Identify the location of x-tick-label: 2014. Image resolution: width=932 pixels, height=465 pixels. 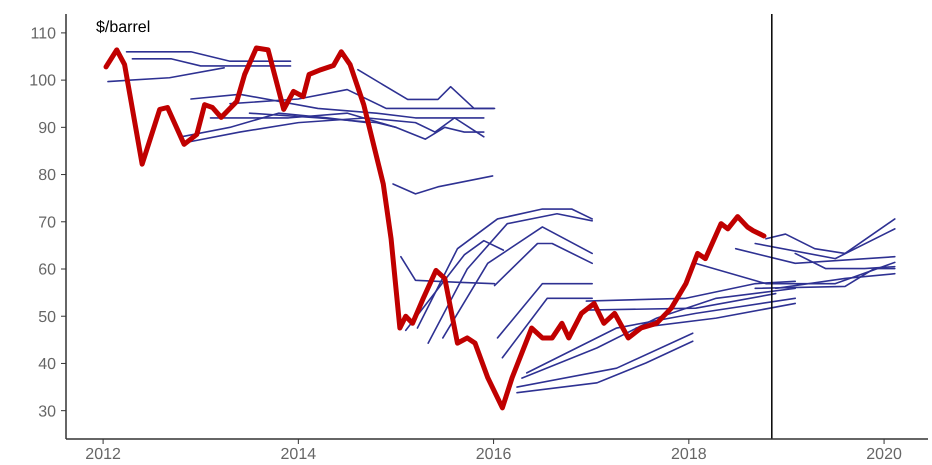
(298, 454).